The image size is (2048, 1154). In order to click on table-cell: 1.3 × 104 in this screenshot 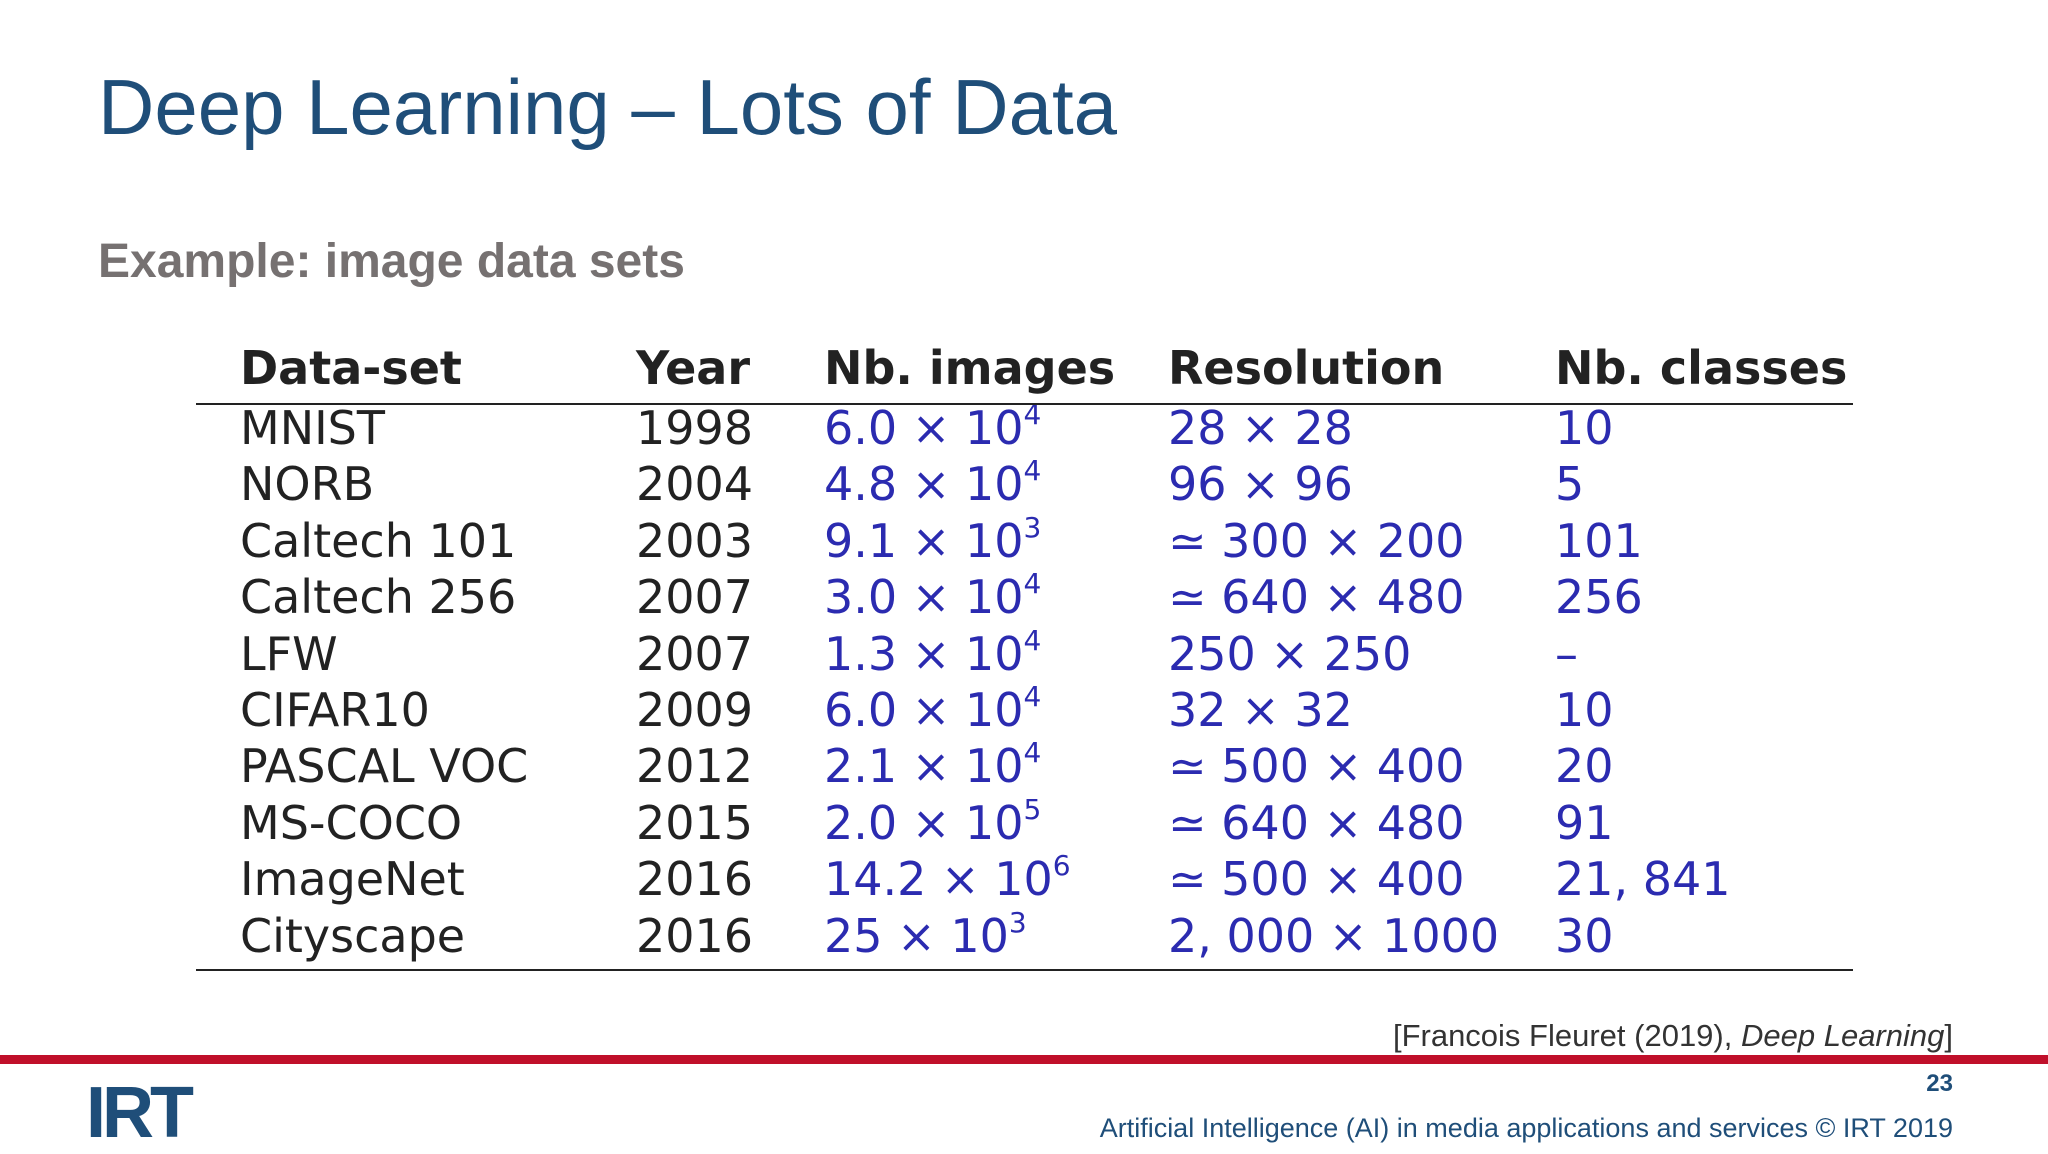, I will do `click(932, 654)`.